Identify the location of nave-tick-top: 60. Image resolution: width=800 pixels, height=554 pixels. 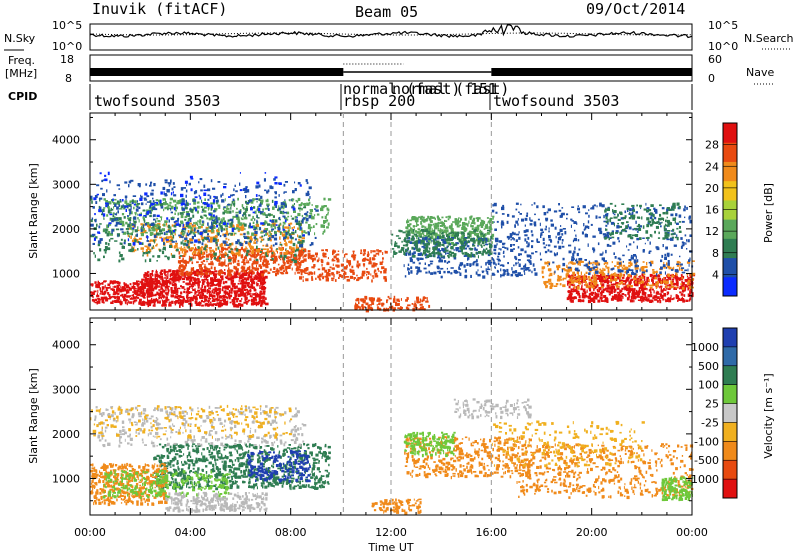
(715, 59).